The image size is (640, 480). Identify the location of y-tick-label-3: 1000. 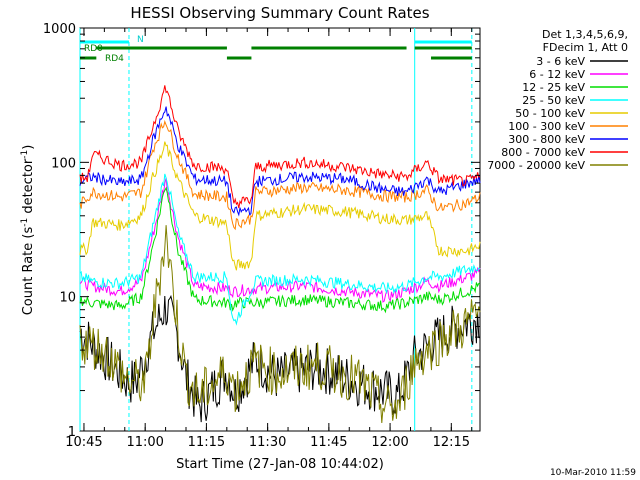
(59, 29).